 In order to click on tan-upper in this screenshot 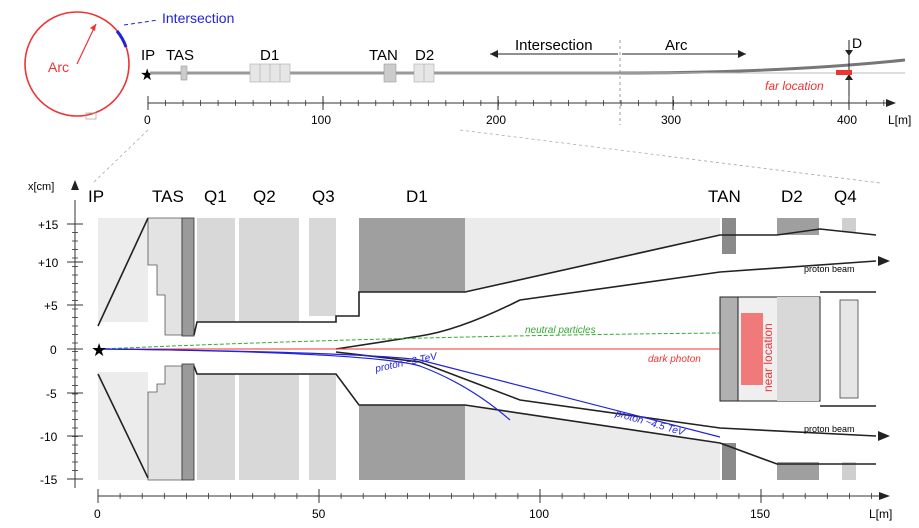, I will do `click(729, 236)`.